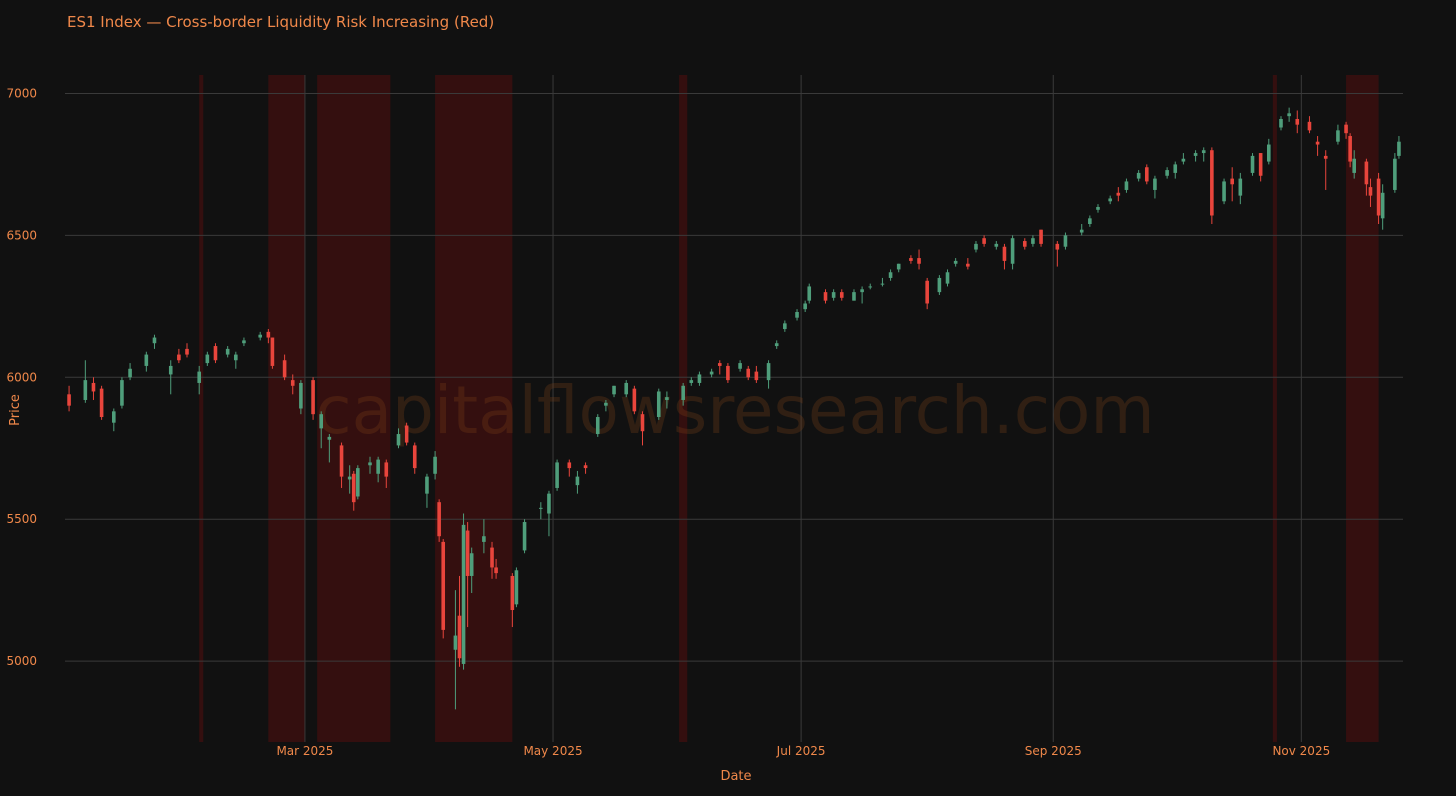  What do you see at coordinates (304, 751) in the screenshot?
I see `x-tick-label: Mar 2025` at bounding box center [304, 751].